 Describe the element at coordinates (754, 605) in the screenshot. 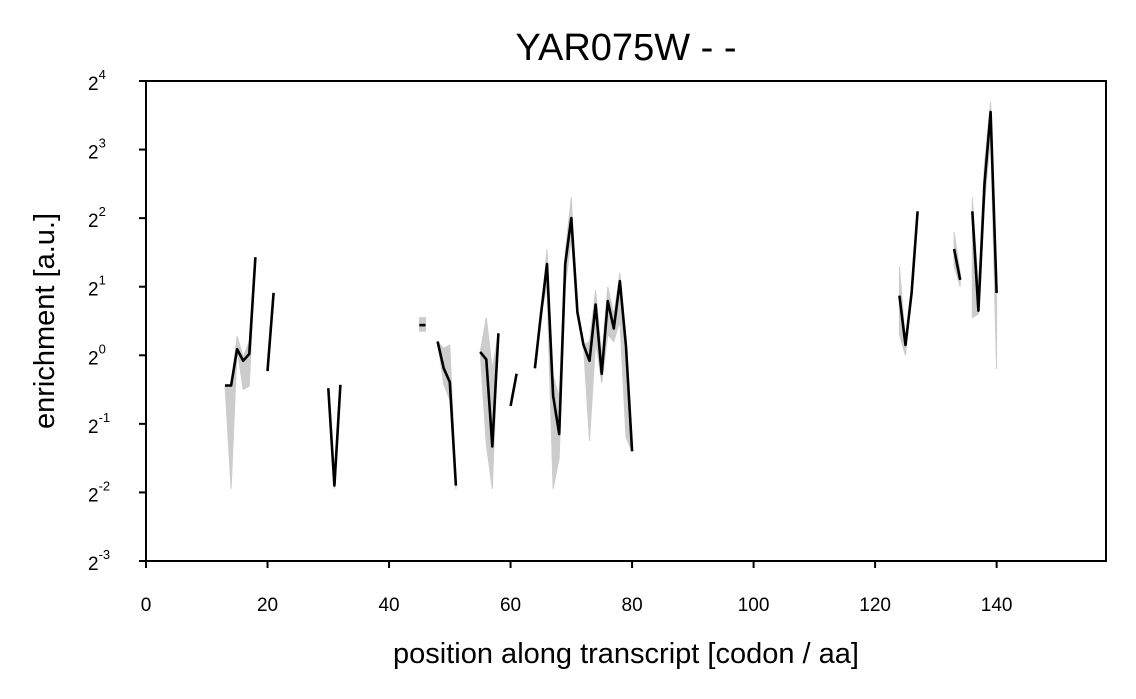

I see `x-tick-label-5: 100` at that location.